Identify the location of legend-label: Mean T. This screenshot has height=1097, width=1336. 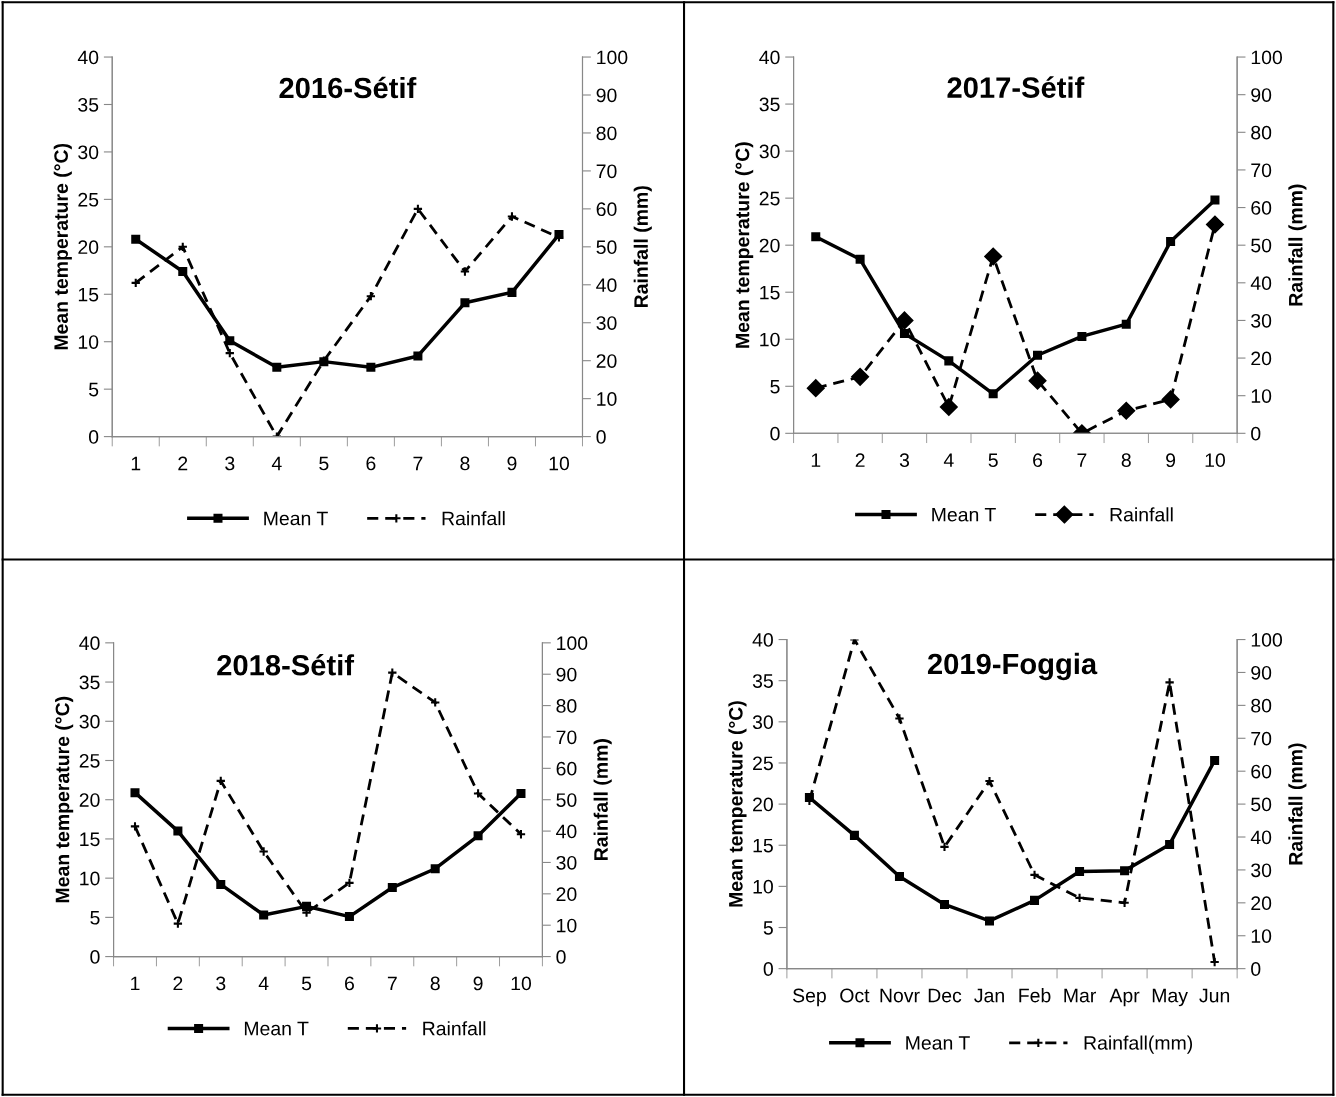
(938, 1043).